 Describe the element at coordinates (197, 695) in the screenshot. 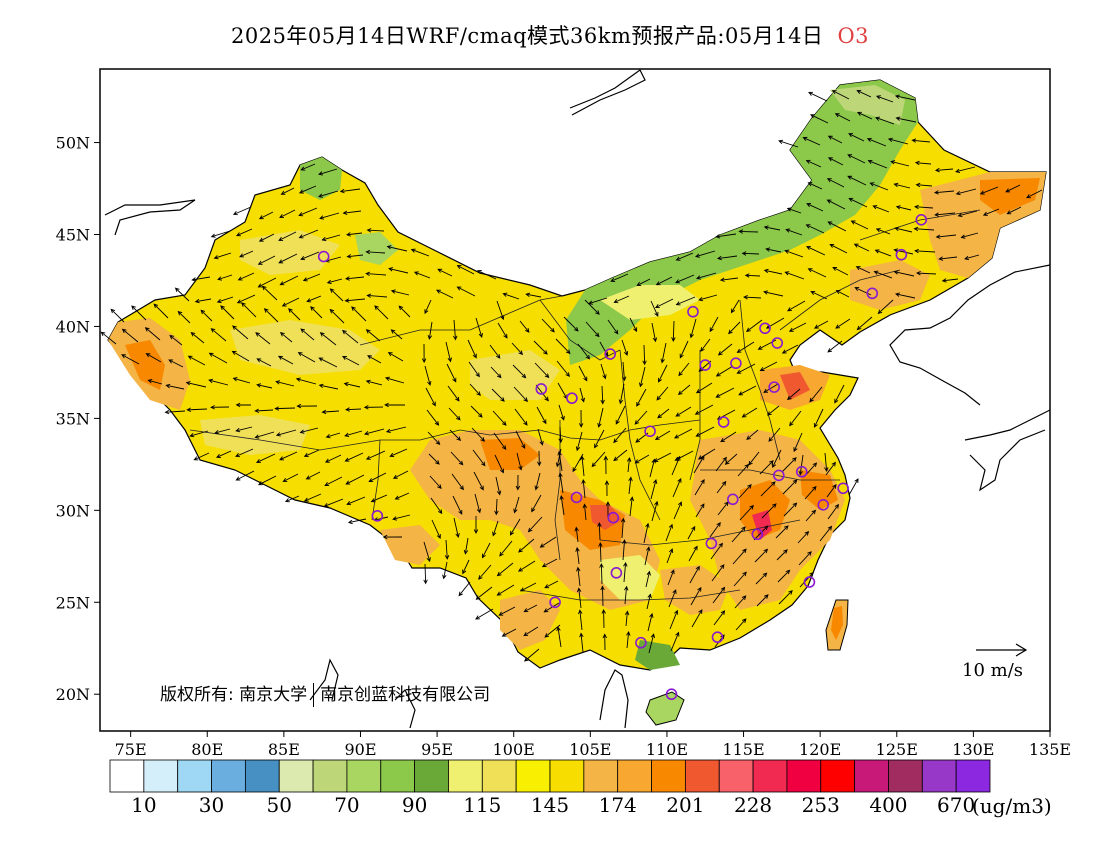

I see `copyright-prefix: 版权所有:` at that location.